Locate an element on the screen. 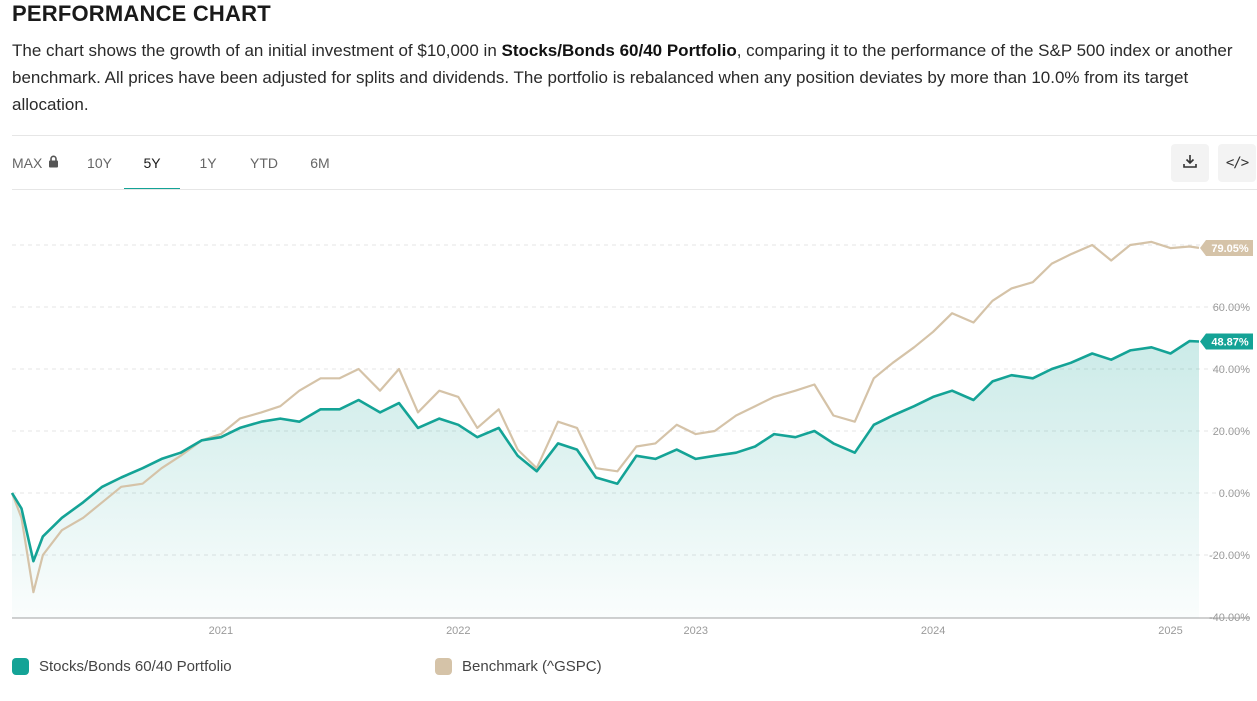 The image size is (1257, 701). x-tick-label: 2023 is located at coordinates (695, 631).